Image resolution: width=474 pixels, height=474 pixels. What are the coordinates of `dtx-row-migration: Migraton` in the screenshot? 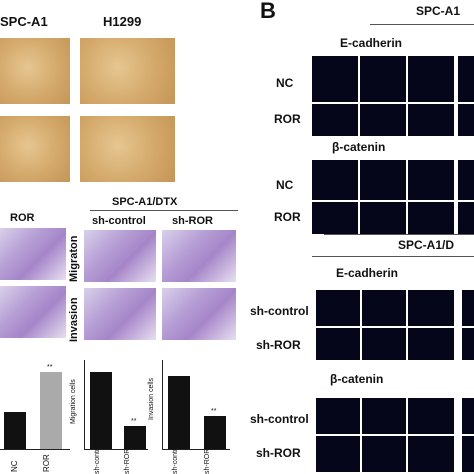 It's located at (74, 258).